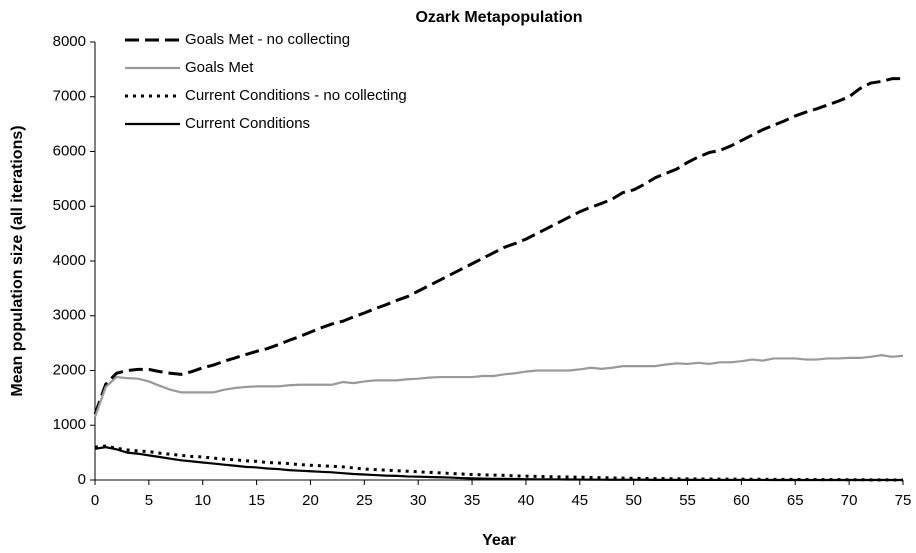 The image size is (916, 553). I want to click on legend-label: Current Conditions - no collecting, so click(296, 95).